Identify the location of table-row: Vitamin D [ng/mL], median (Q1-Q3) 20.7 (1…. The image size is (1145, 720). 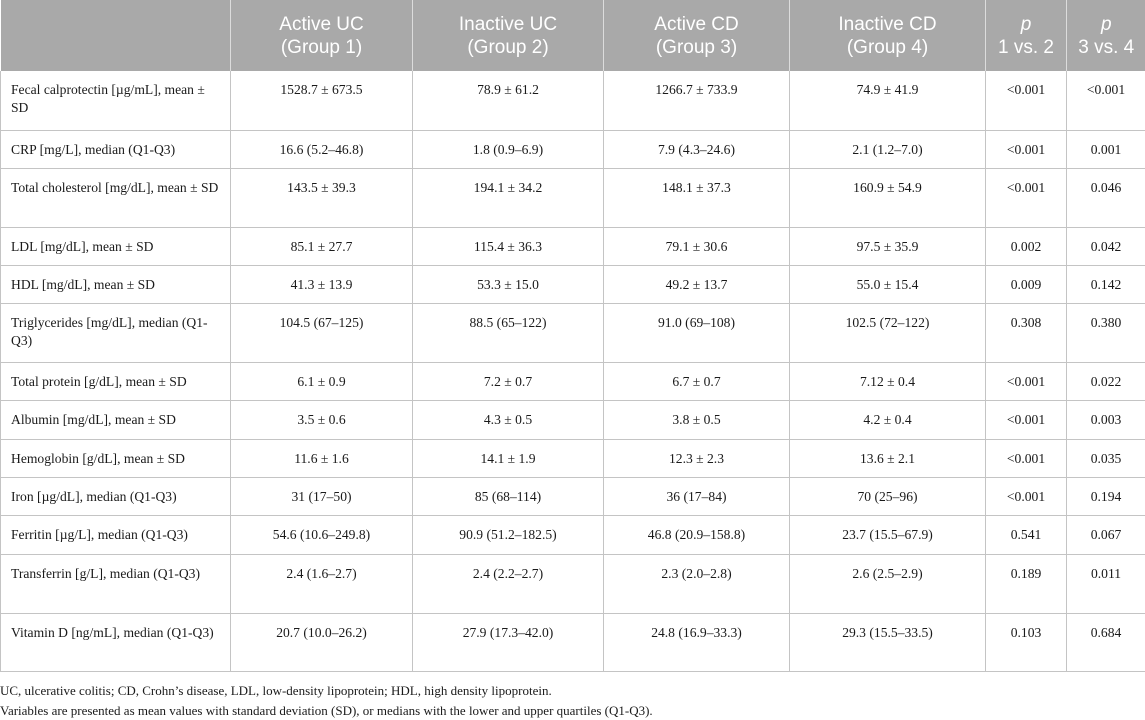
(572, 642).